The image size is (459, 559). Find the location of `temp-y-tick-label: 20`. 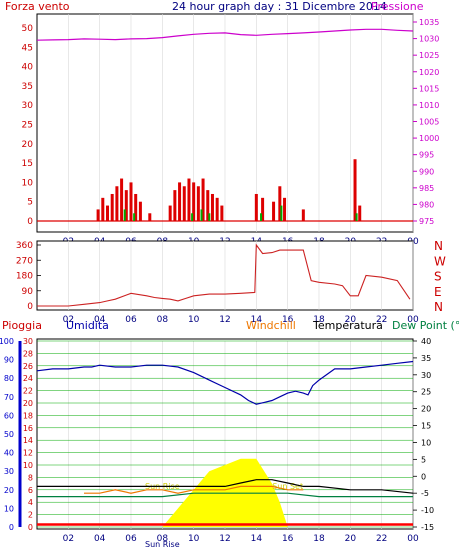

temp-y-tick-label: 20 is located at coordinates (426, 409).